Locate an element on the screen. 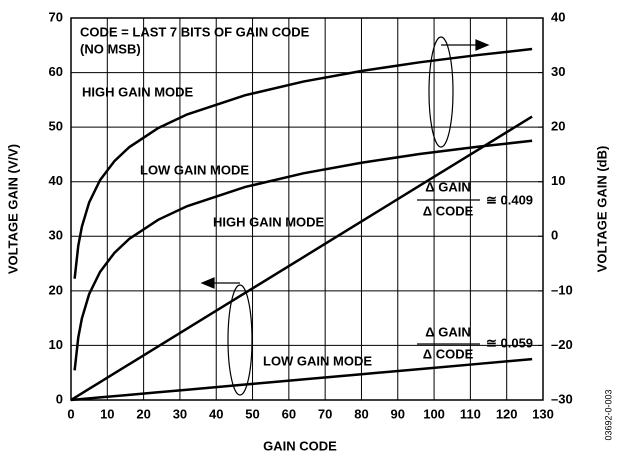 This screenshot has width=621, height=456. y-tick-label: 10 is located at coordinates (56, 344).